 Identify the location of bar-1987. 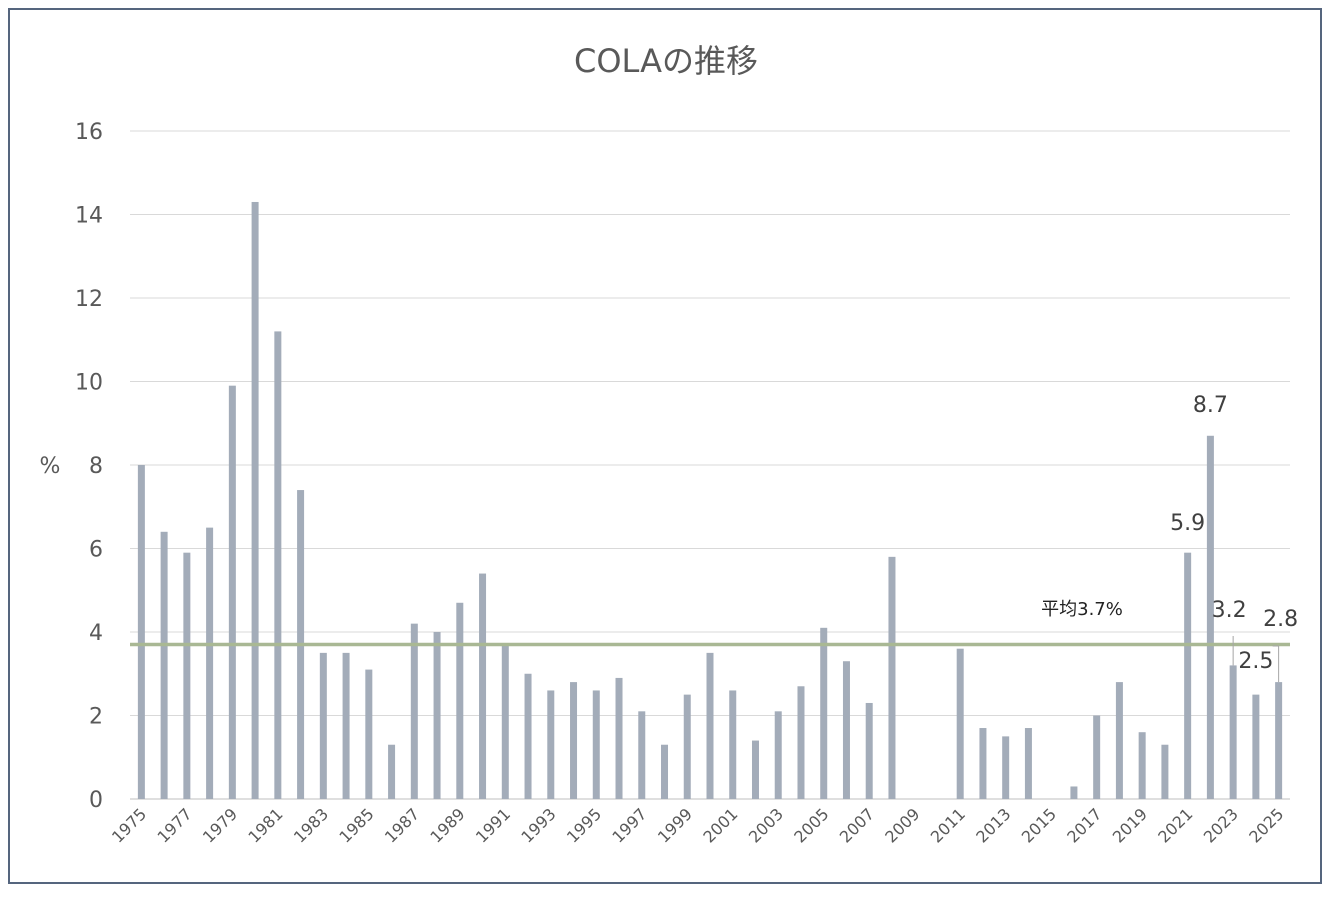
(414, 711).